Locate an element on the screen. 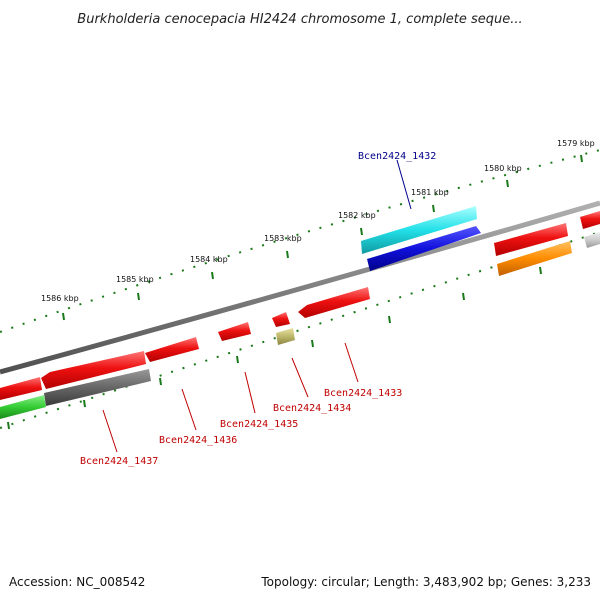  tick-label-1579: 1579 kbp is located at coordinates (576, 143).